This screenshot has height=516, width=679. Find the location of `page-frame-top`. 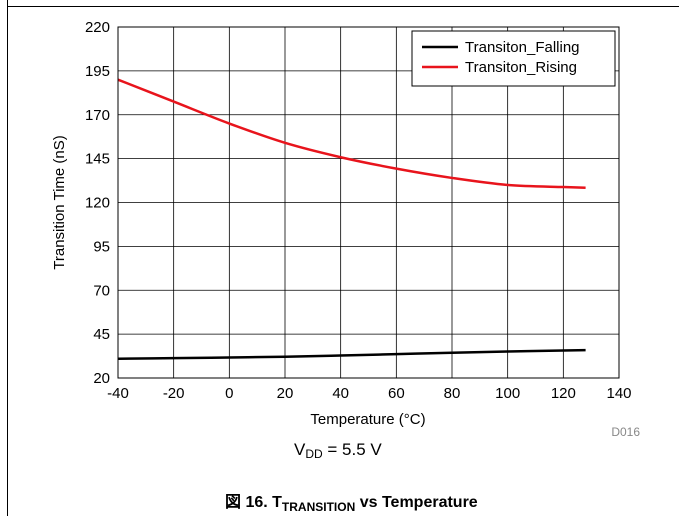

page-frame-top is located at coordinates (343, 6).